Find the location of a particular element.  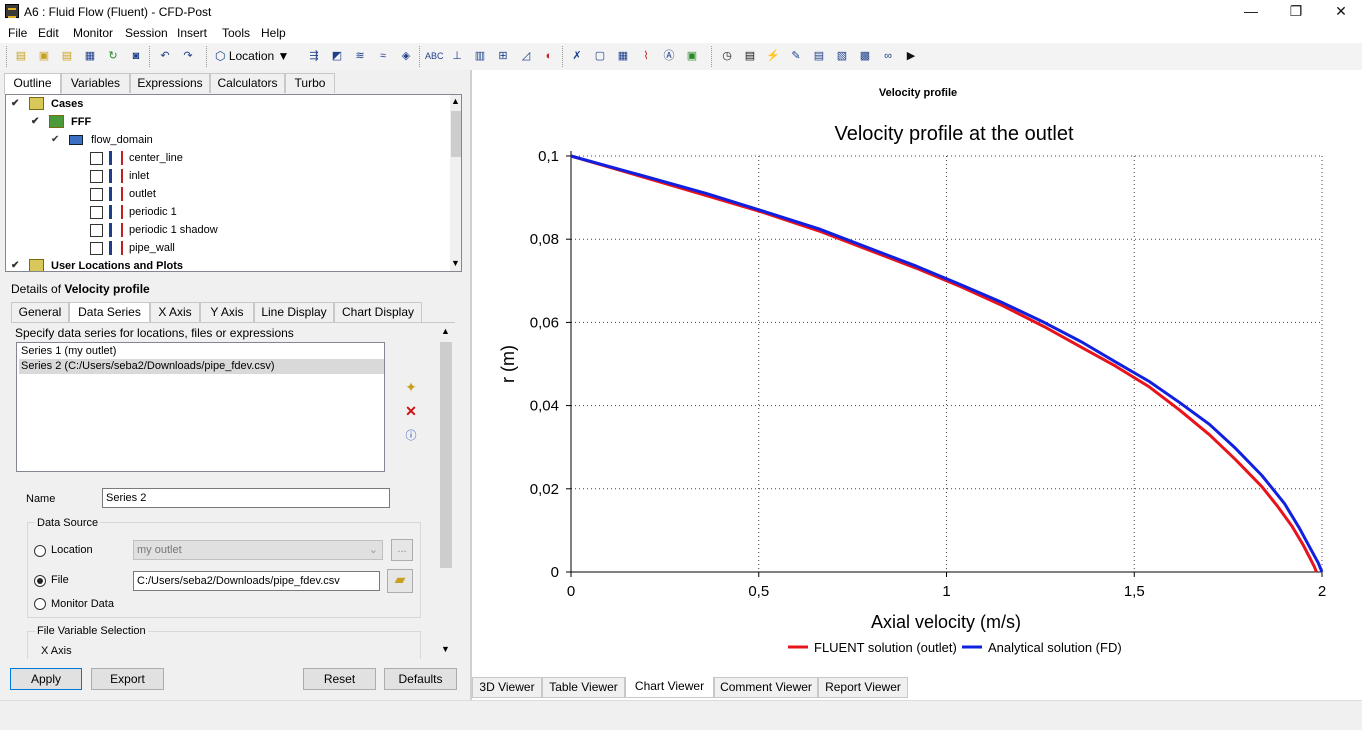

open-icon: ▣ is located at coordinates (44, 56).